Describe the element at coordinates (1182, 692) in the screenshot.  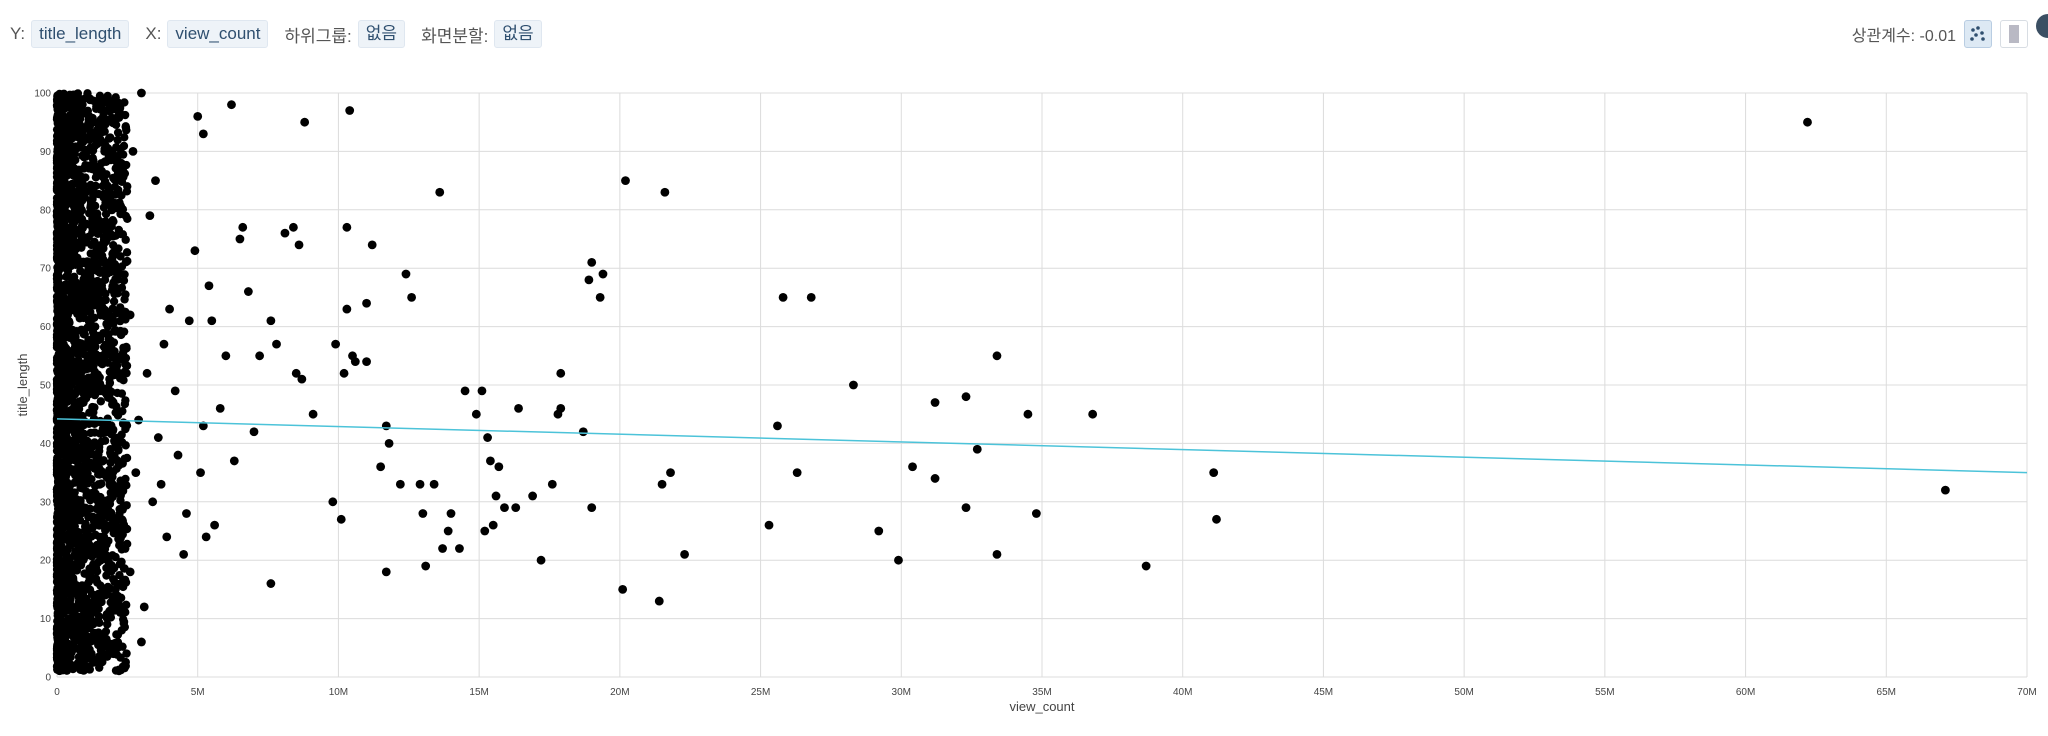
I see `x-tick-label: 40M` at that location.